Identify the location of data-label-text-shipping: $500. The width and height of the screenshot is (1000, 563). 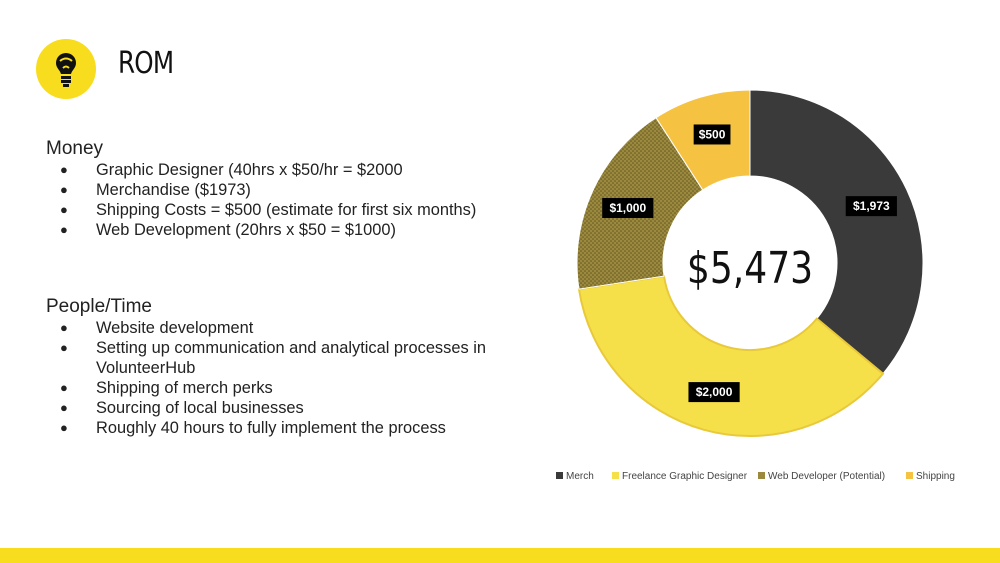
(712, 134).